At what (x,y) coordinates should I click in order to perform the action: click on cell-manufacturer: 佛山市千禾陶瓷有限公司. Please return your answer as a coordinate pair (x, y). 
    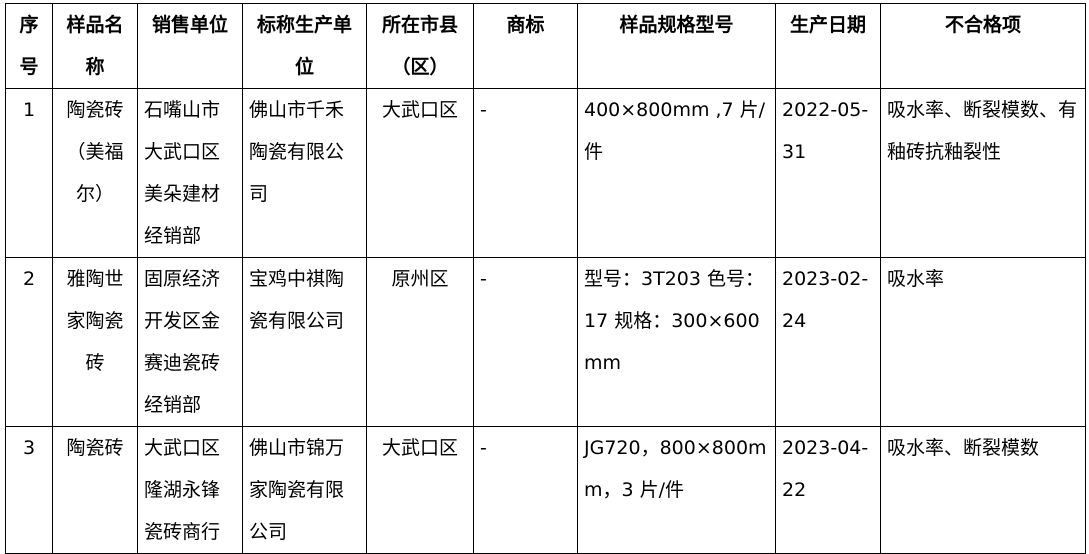
    Looking at the image, I should click on (304, 173).